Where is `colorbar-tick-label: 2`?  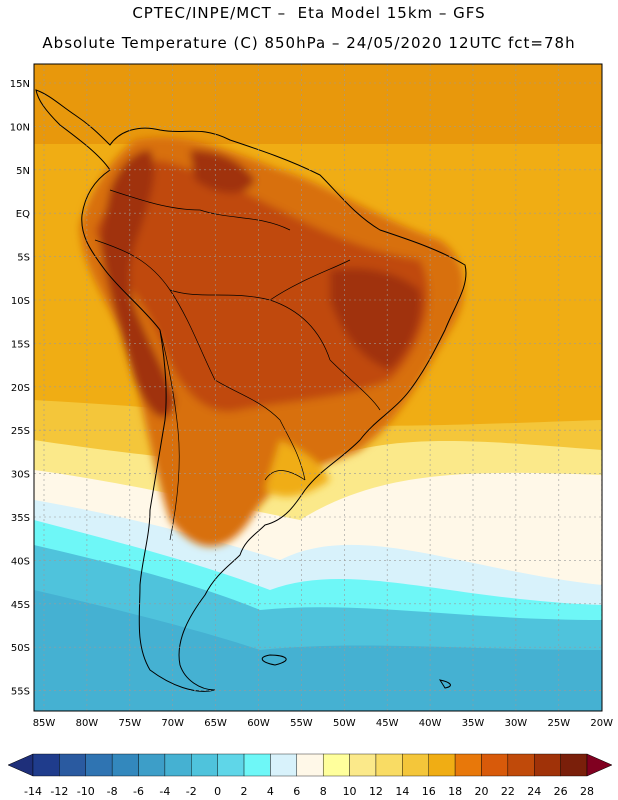
colorbar-tick-label: 2 is located at coordinates (244, 791).